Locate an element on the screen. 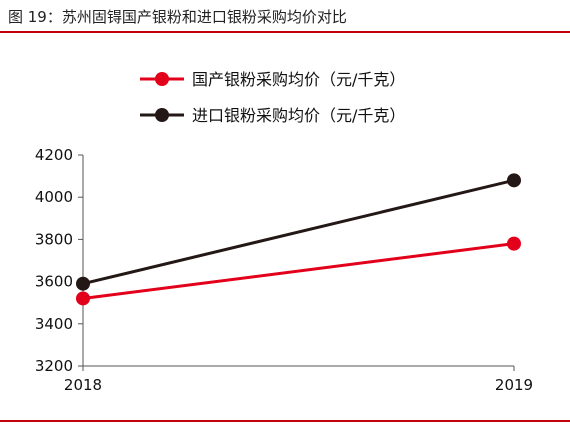 This screenshot has height=426, width=570. legend-label: 进口银粉采购均价（元/千克） is located at coordinates (298, 115).